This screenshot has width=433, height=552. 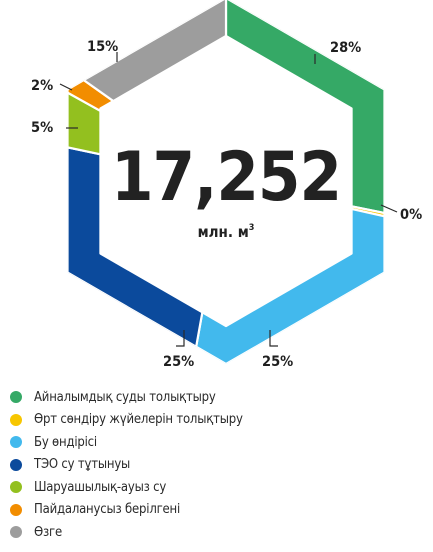 I want to click on slice-label-4: 25%, so click(x=178, y=362).